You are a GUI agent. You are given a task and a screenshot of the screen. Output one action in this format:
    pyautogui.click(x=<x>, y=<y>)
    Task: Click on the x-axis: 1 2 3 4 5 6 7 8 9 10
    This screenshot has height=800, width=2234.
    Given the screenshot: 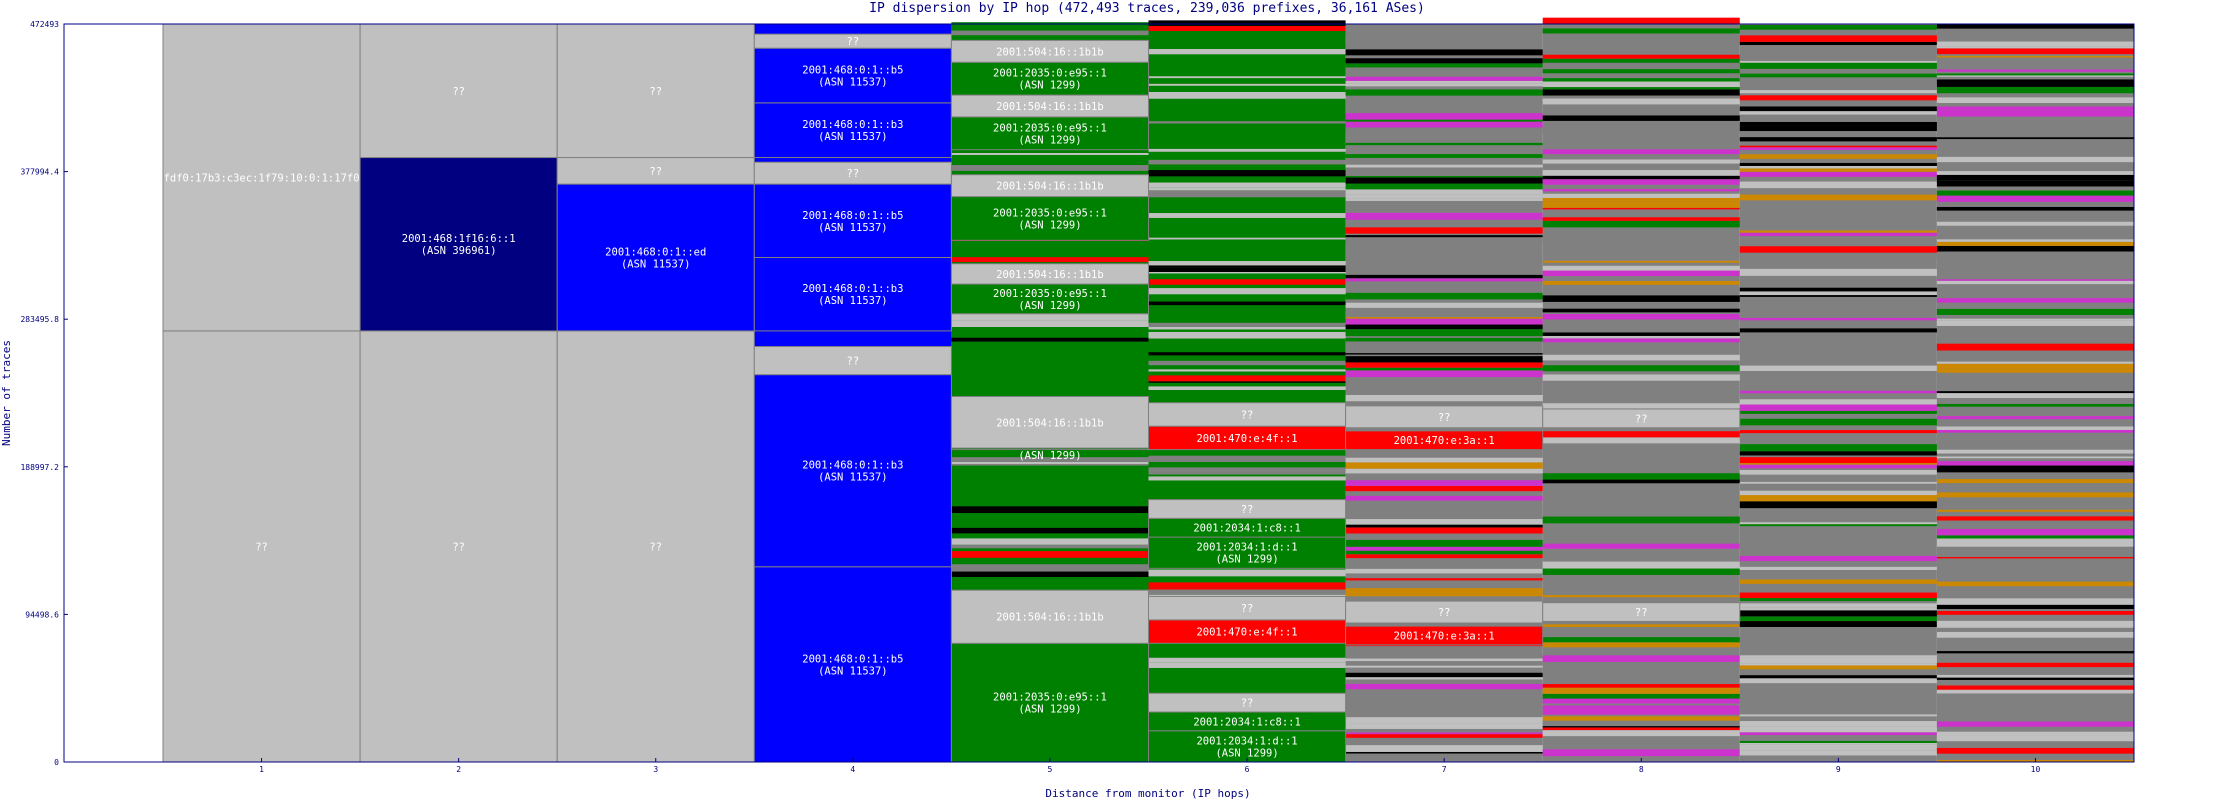 What is the action you would take?
    pyautogui.click(x=1149, y=766)
    